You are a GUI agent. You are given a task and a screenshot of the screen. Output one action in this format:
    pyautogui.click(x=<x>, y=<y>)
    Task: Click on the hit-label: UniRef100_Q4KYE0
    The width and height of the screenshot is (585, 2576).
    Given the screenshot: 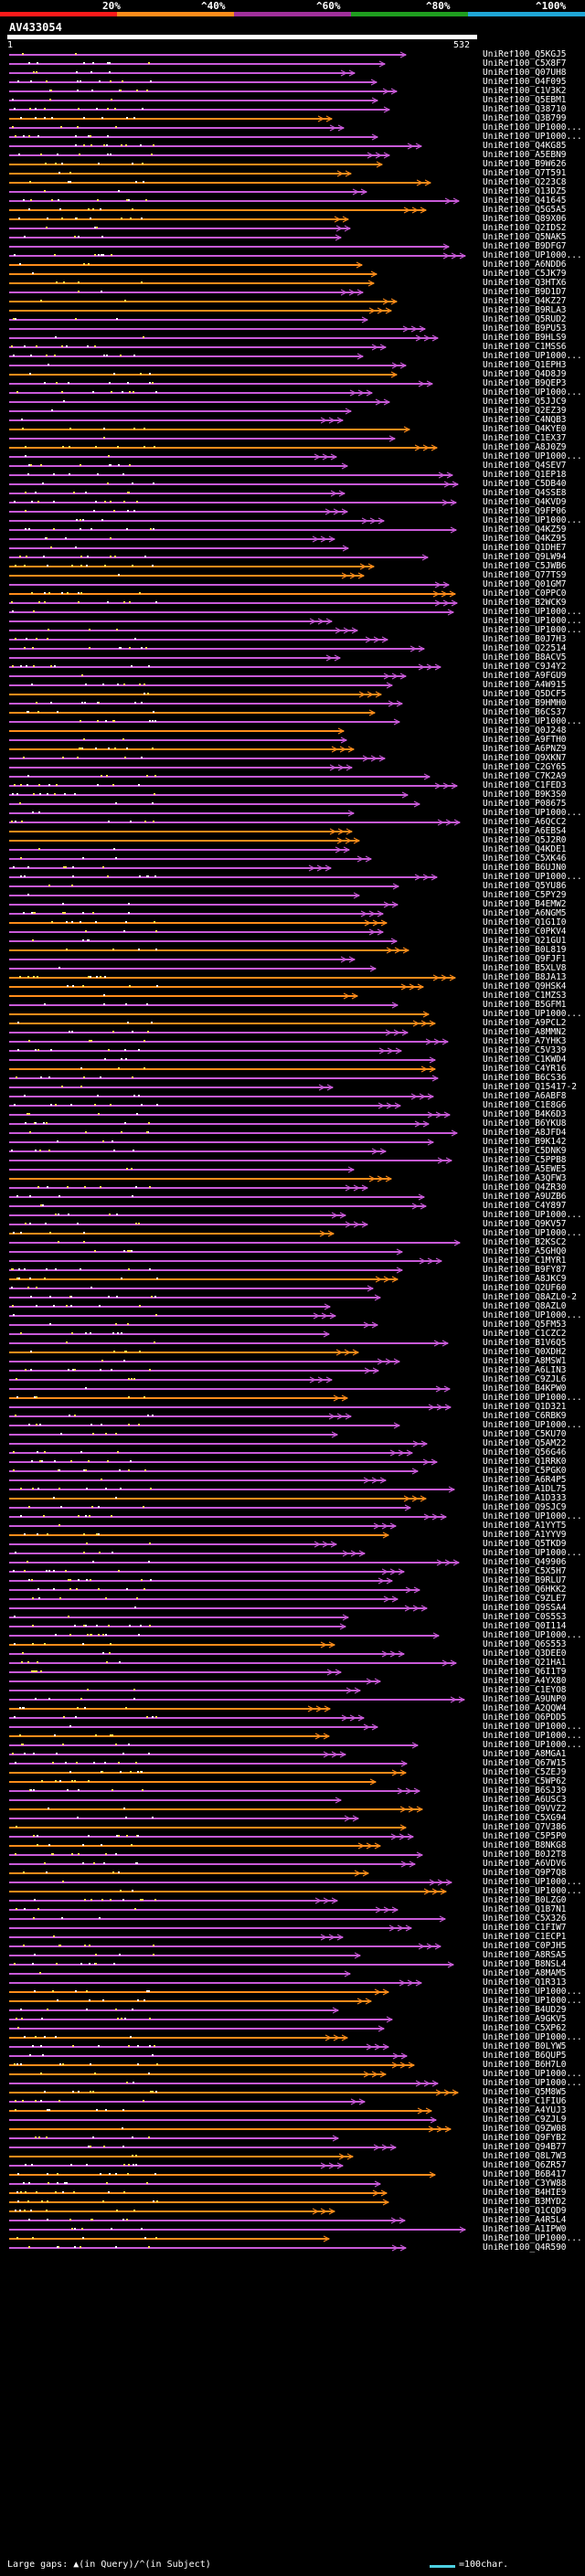 What is the action you would take?
    pyautogui.click(x=525, y=429)
    